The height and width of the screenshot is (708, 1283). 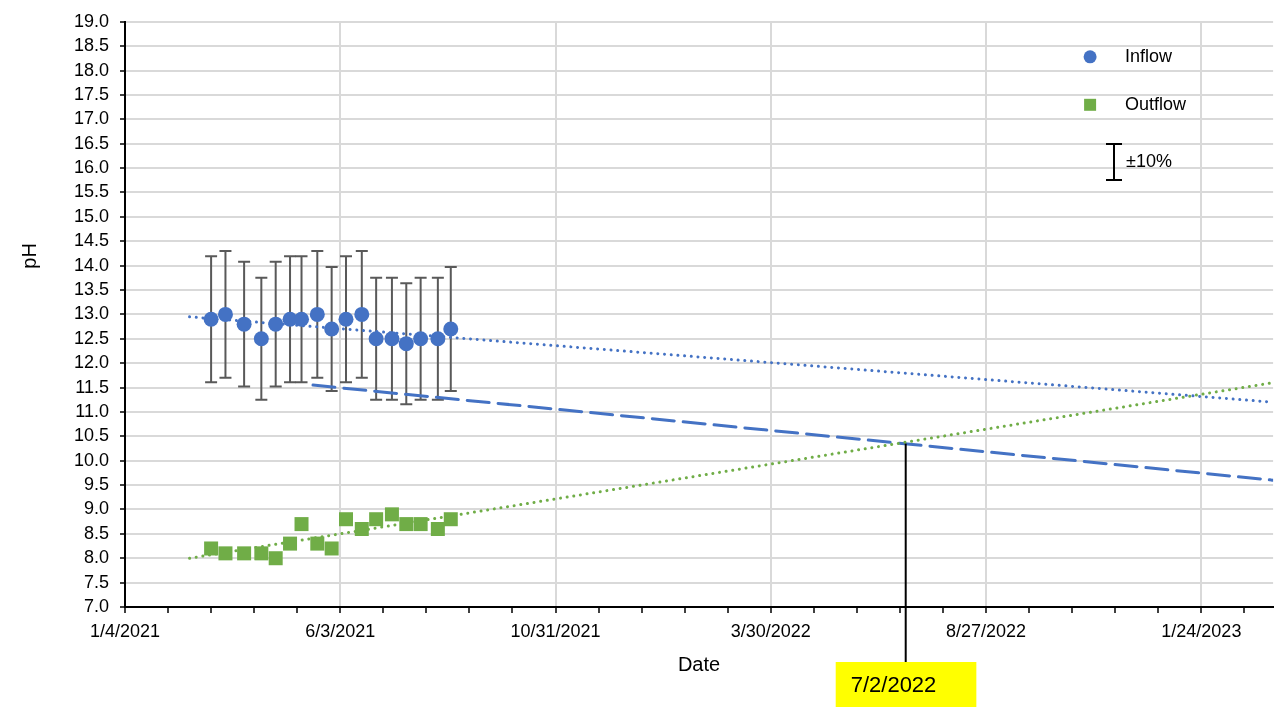 What do you see at coordinates (770, 630) in the screenshot?
I see `x-tick-label: 3/30/2022` at bounding box center [770, 630].